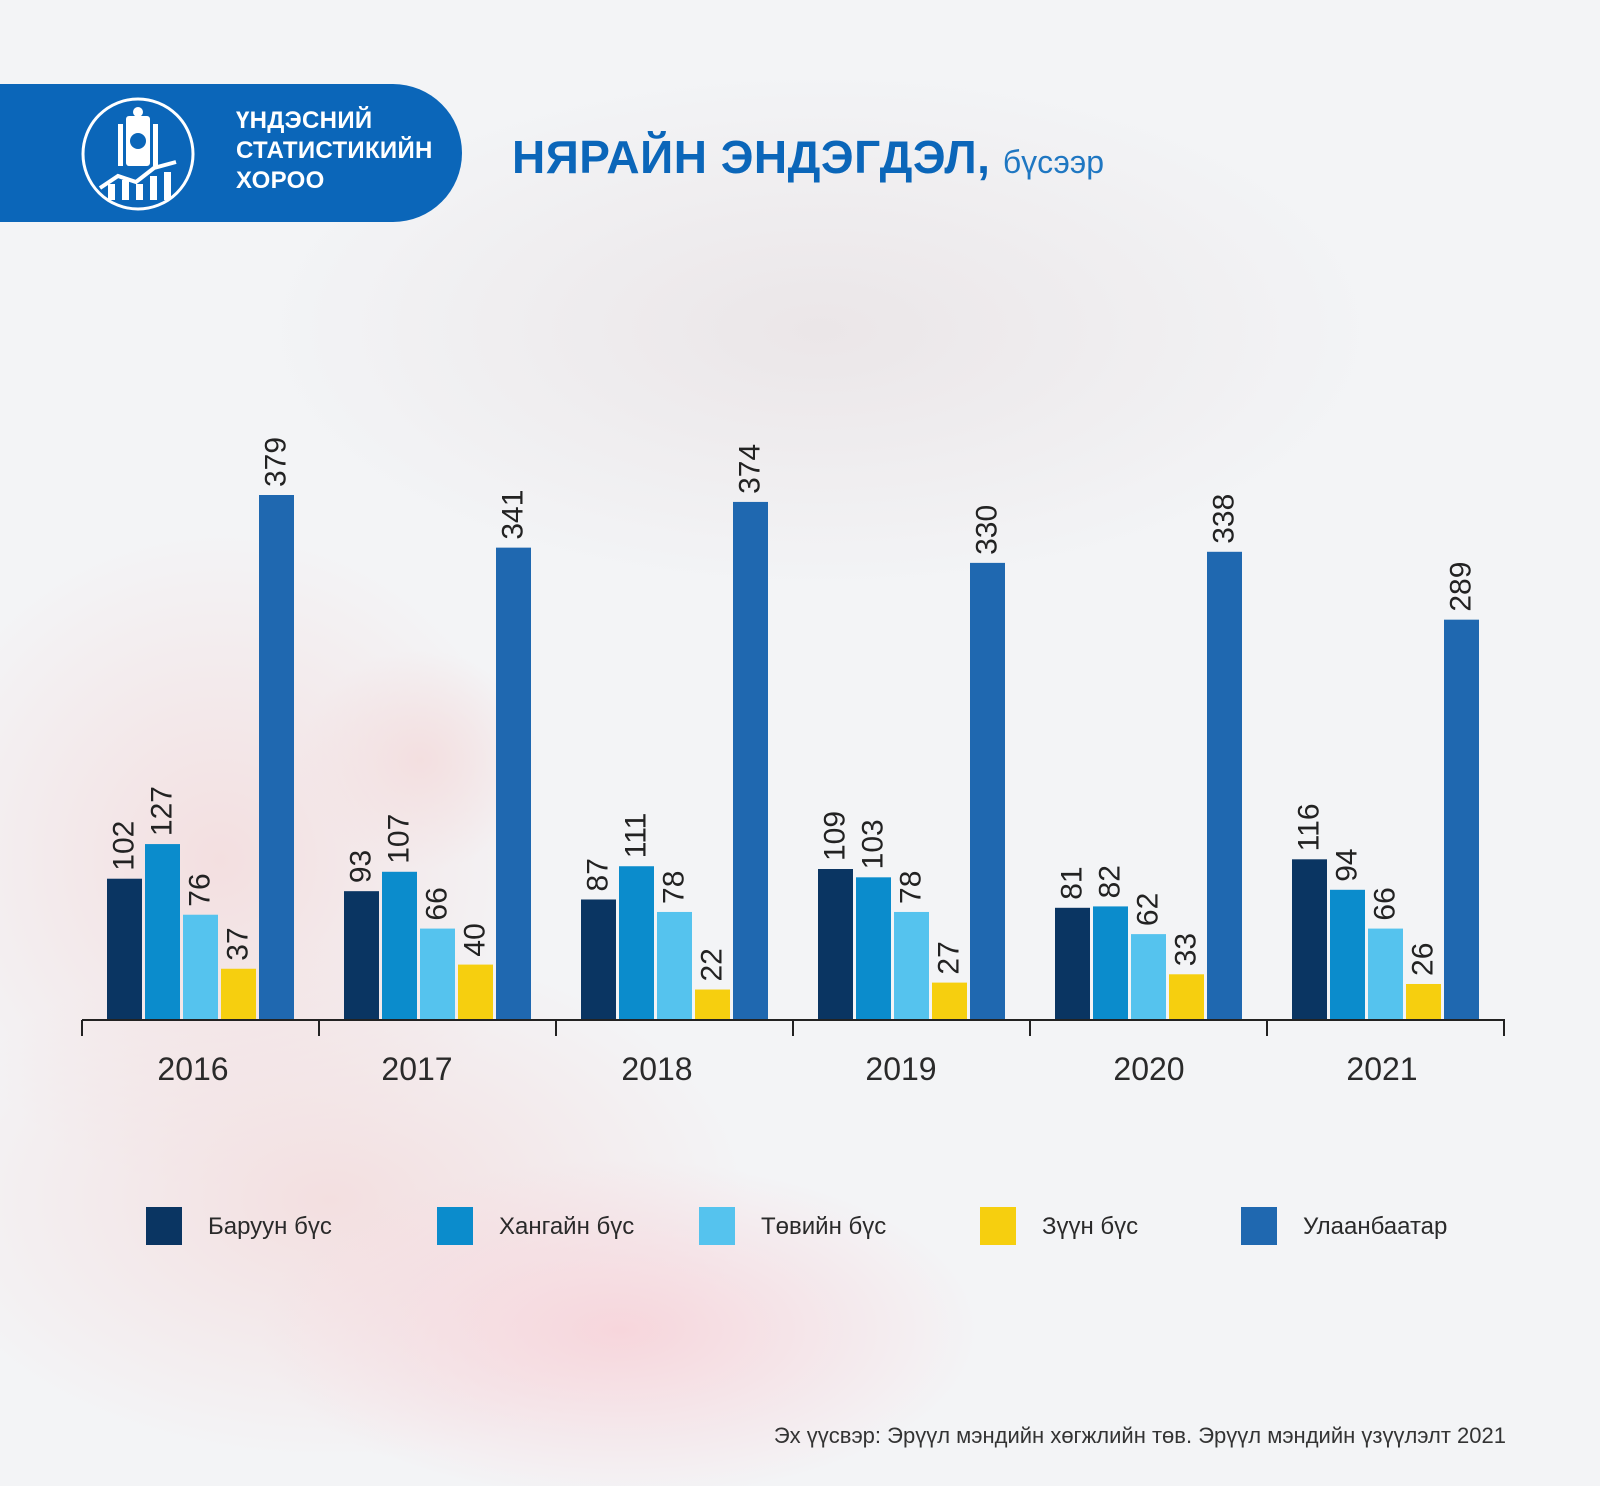  I want to click on x-tick-label: 2019, so click(900, 1069).